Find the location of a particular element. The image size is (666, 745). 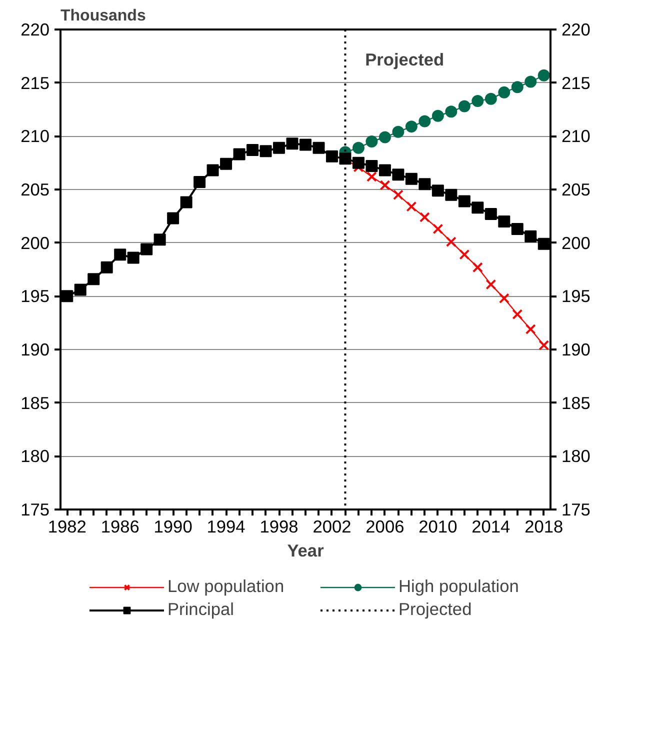

y-axis-title: Thousands is located at coordinates (103, 16).